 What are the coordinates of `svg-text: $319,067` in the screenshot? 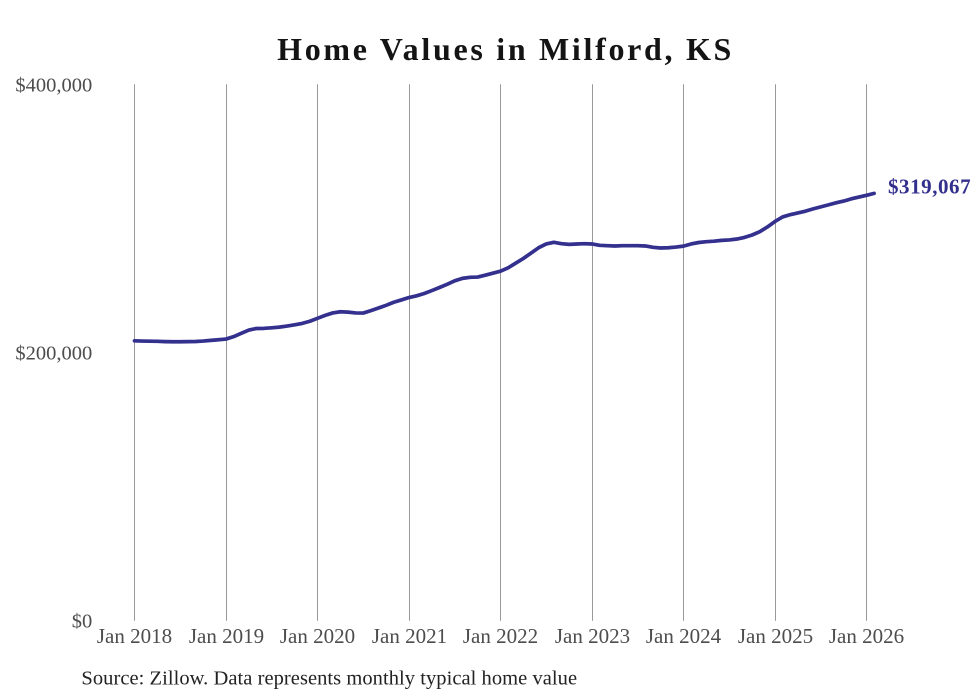 It's located at (929, 187).